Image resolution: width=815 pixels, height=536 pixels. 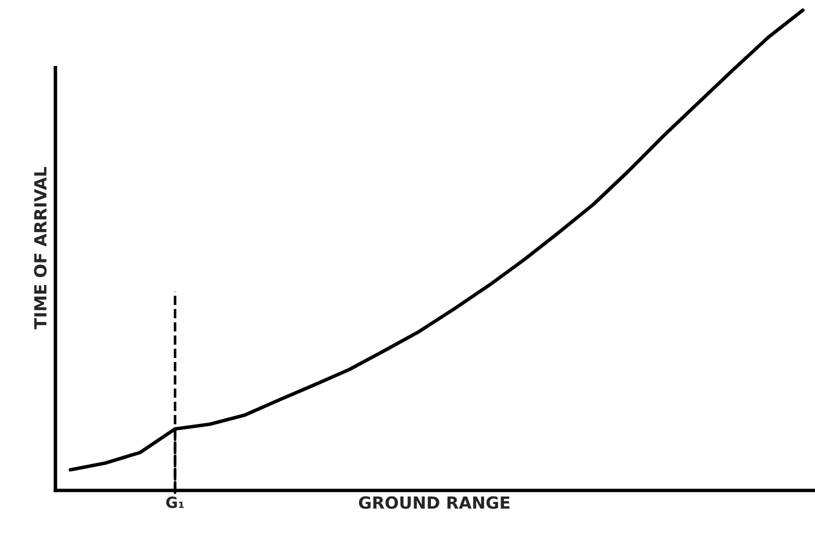 What do you see at coordinates (434, 502) in the screenshot?
I see `x-axis-title: GROUND RANGE` at bounding box center [434, 502].